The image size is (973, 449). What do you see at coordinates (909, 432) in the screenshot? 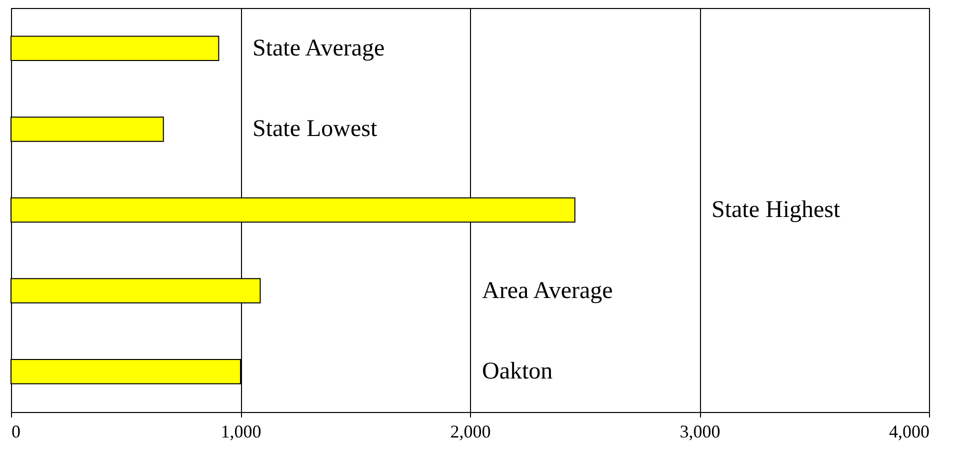
I see `x-tick-label: 4,000` at bounding box center [909, 432].